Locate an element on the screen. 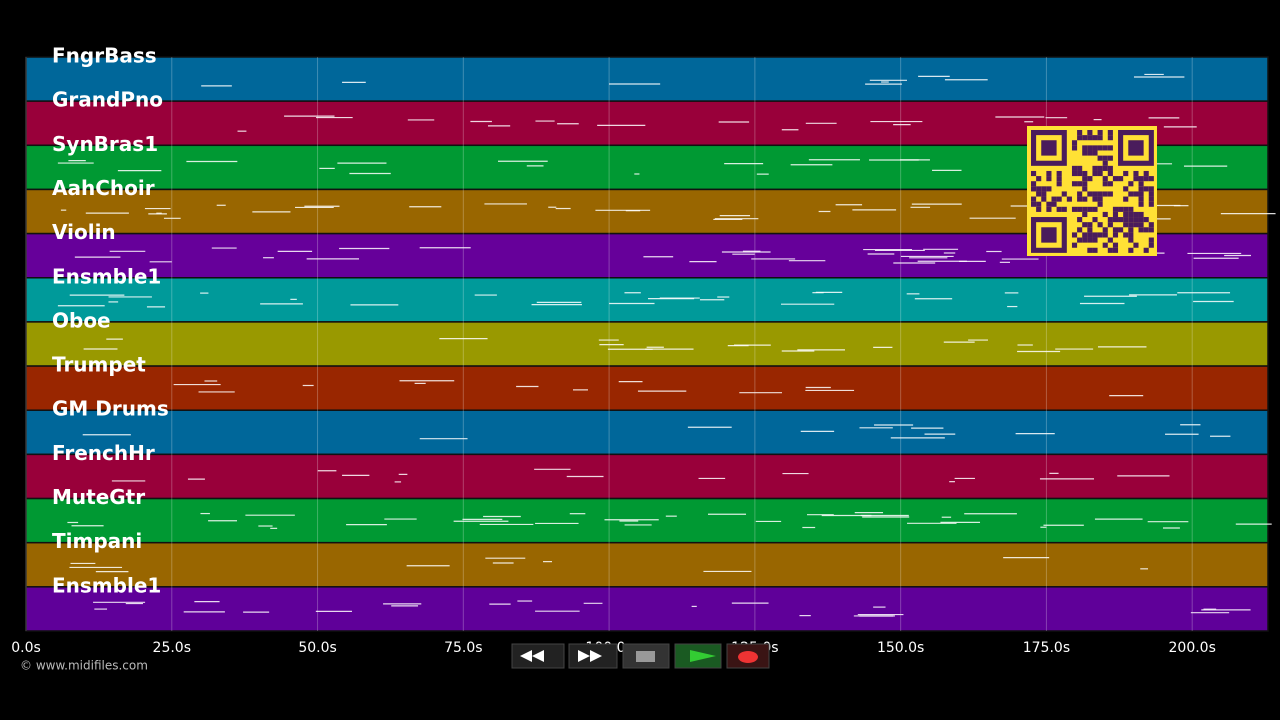 This screenshot has height=720, width=1280. qr-code is located at coordinates (1092, 191).